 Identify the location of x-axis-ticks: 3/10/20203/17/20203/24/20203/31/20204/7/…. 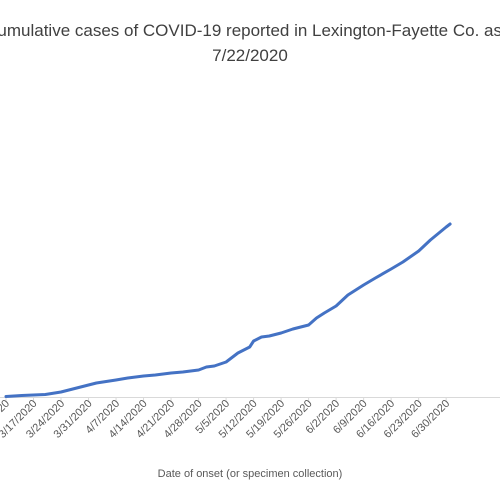
(226, 419).